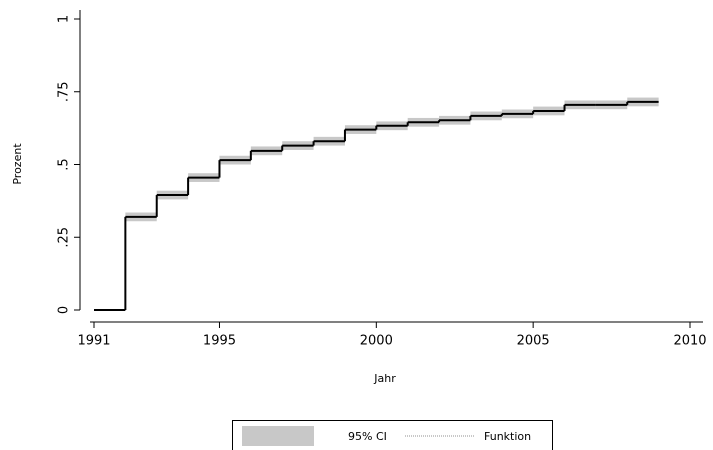 The image size is (713, 450). Describe the element at coordinates (689, 341) in the screenshot. I see `x-tick-label: 2010` at that location.